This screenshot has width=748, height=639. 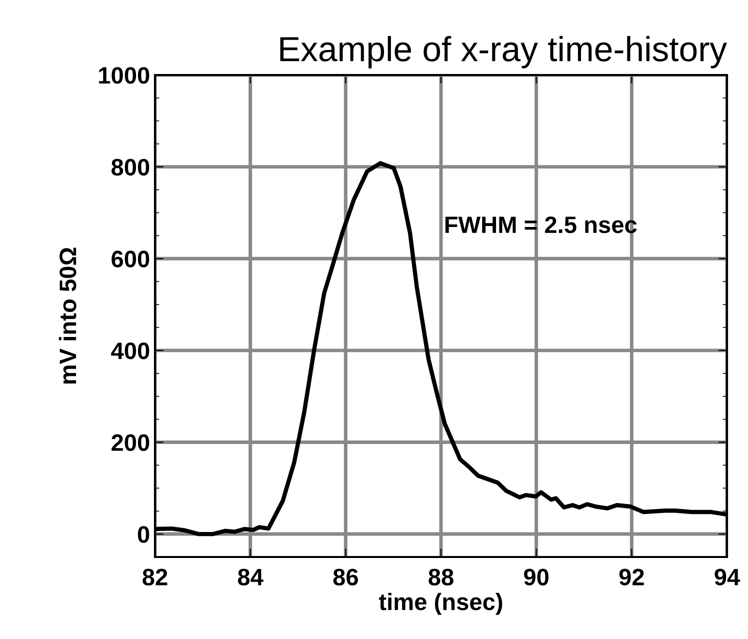 What do you see at coordinates (631, 577) in the screenshot?
I see `x-tick-label: 92` at bounding box center [631, 577].